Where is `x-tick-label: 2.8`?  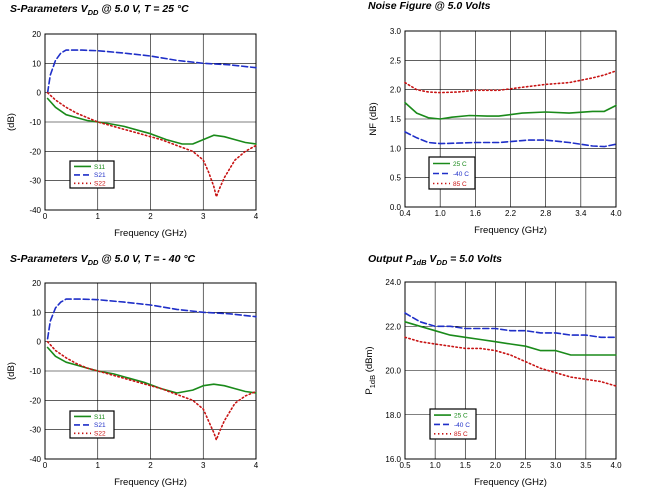 x-tick-label: 2.8 is located at coordinates (546, 213).